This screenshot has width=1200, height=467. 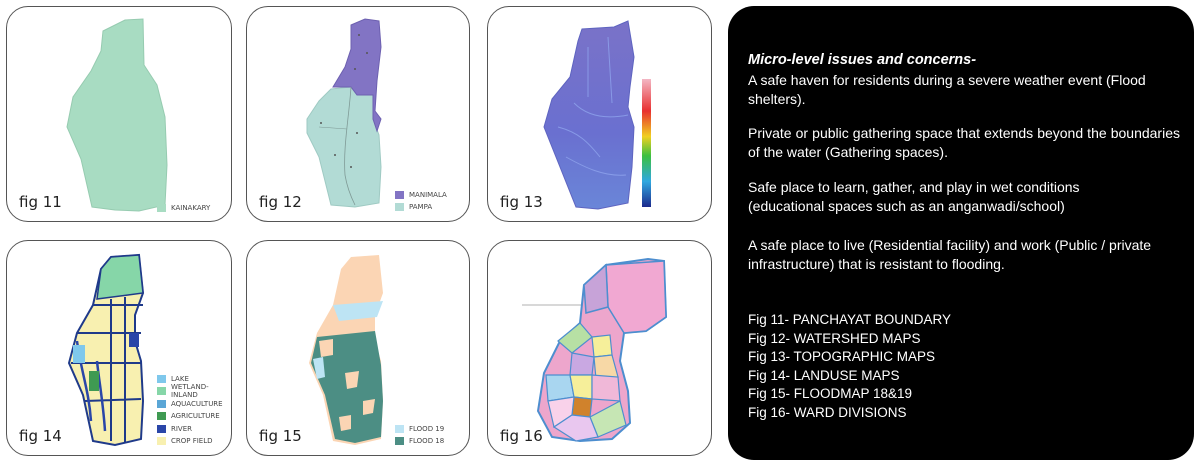 What do you see at coordinates (280, 436) in the screenshot?
I see `fig-label: fig 15` at bounding box center [280, 436].